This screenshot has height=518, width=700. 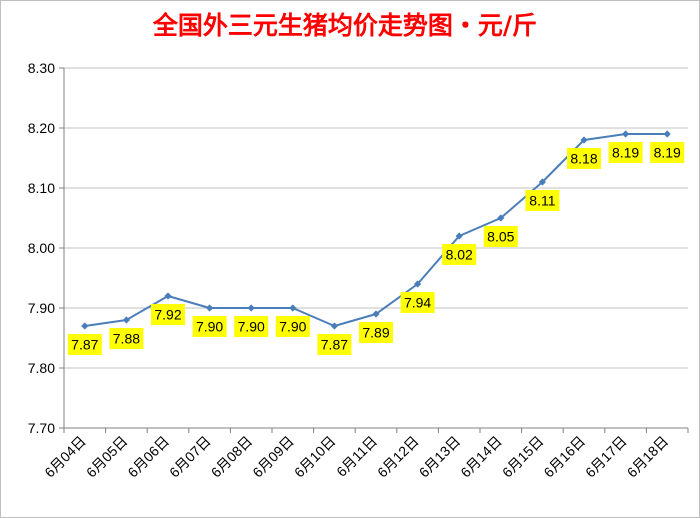 What do you see at coordinates (583, 488) in the screenshot?
I see `watermark-text: 微信号: shengzhuwage` at bounding box center [583, 488].